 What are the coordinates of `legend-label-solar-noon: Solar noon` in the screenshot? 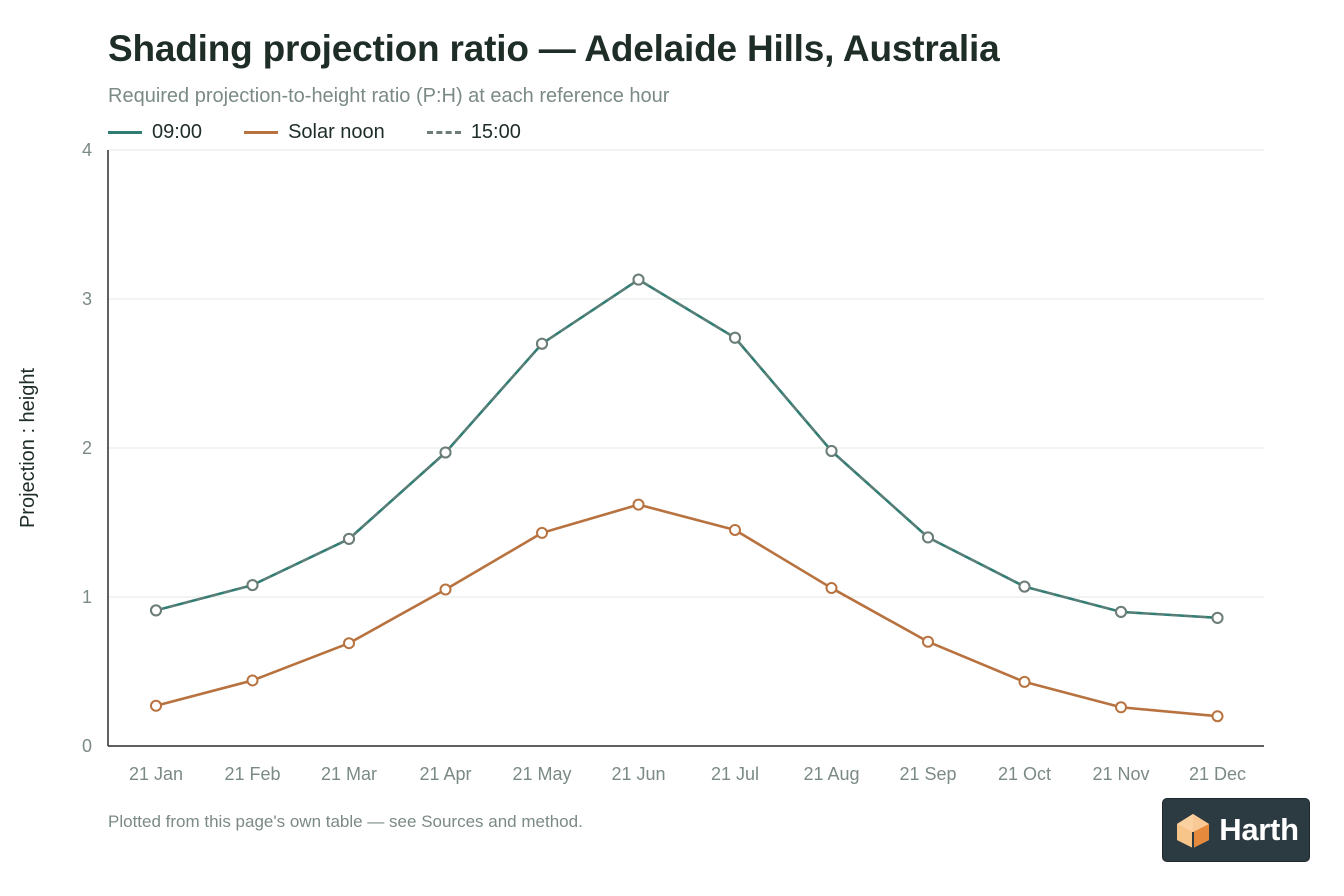 It's located at (336, 131).